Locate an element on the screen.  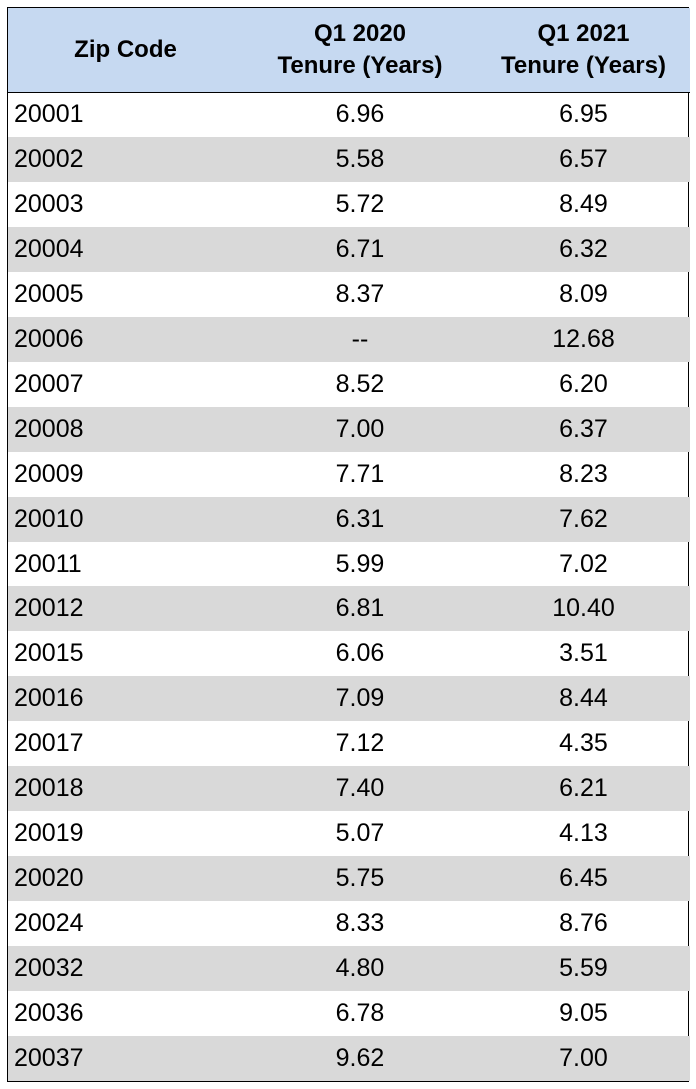
q1-2021-cell: 7.00 is located at coordinates (583, 1058).